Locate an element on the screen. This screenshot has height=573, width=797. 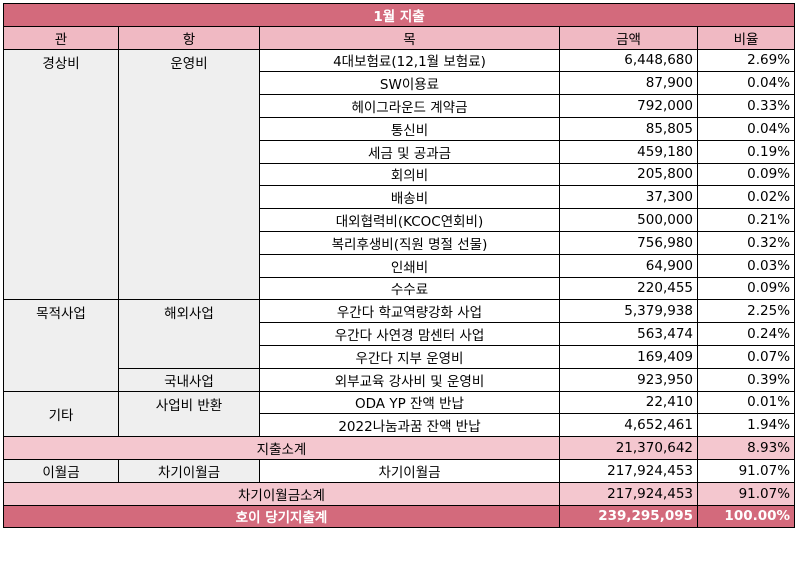
mok-cell: 우간다 지부 운영비 is located at coordinates (409, 356).